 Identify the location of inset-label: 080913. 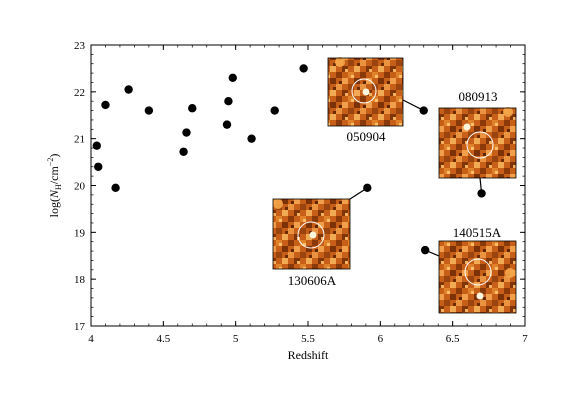
(478, 96).